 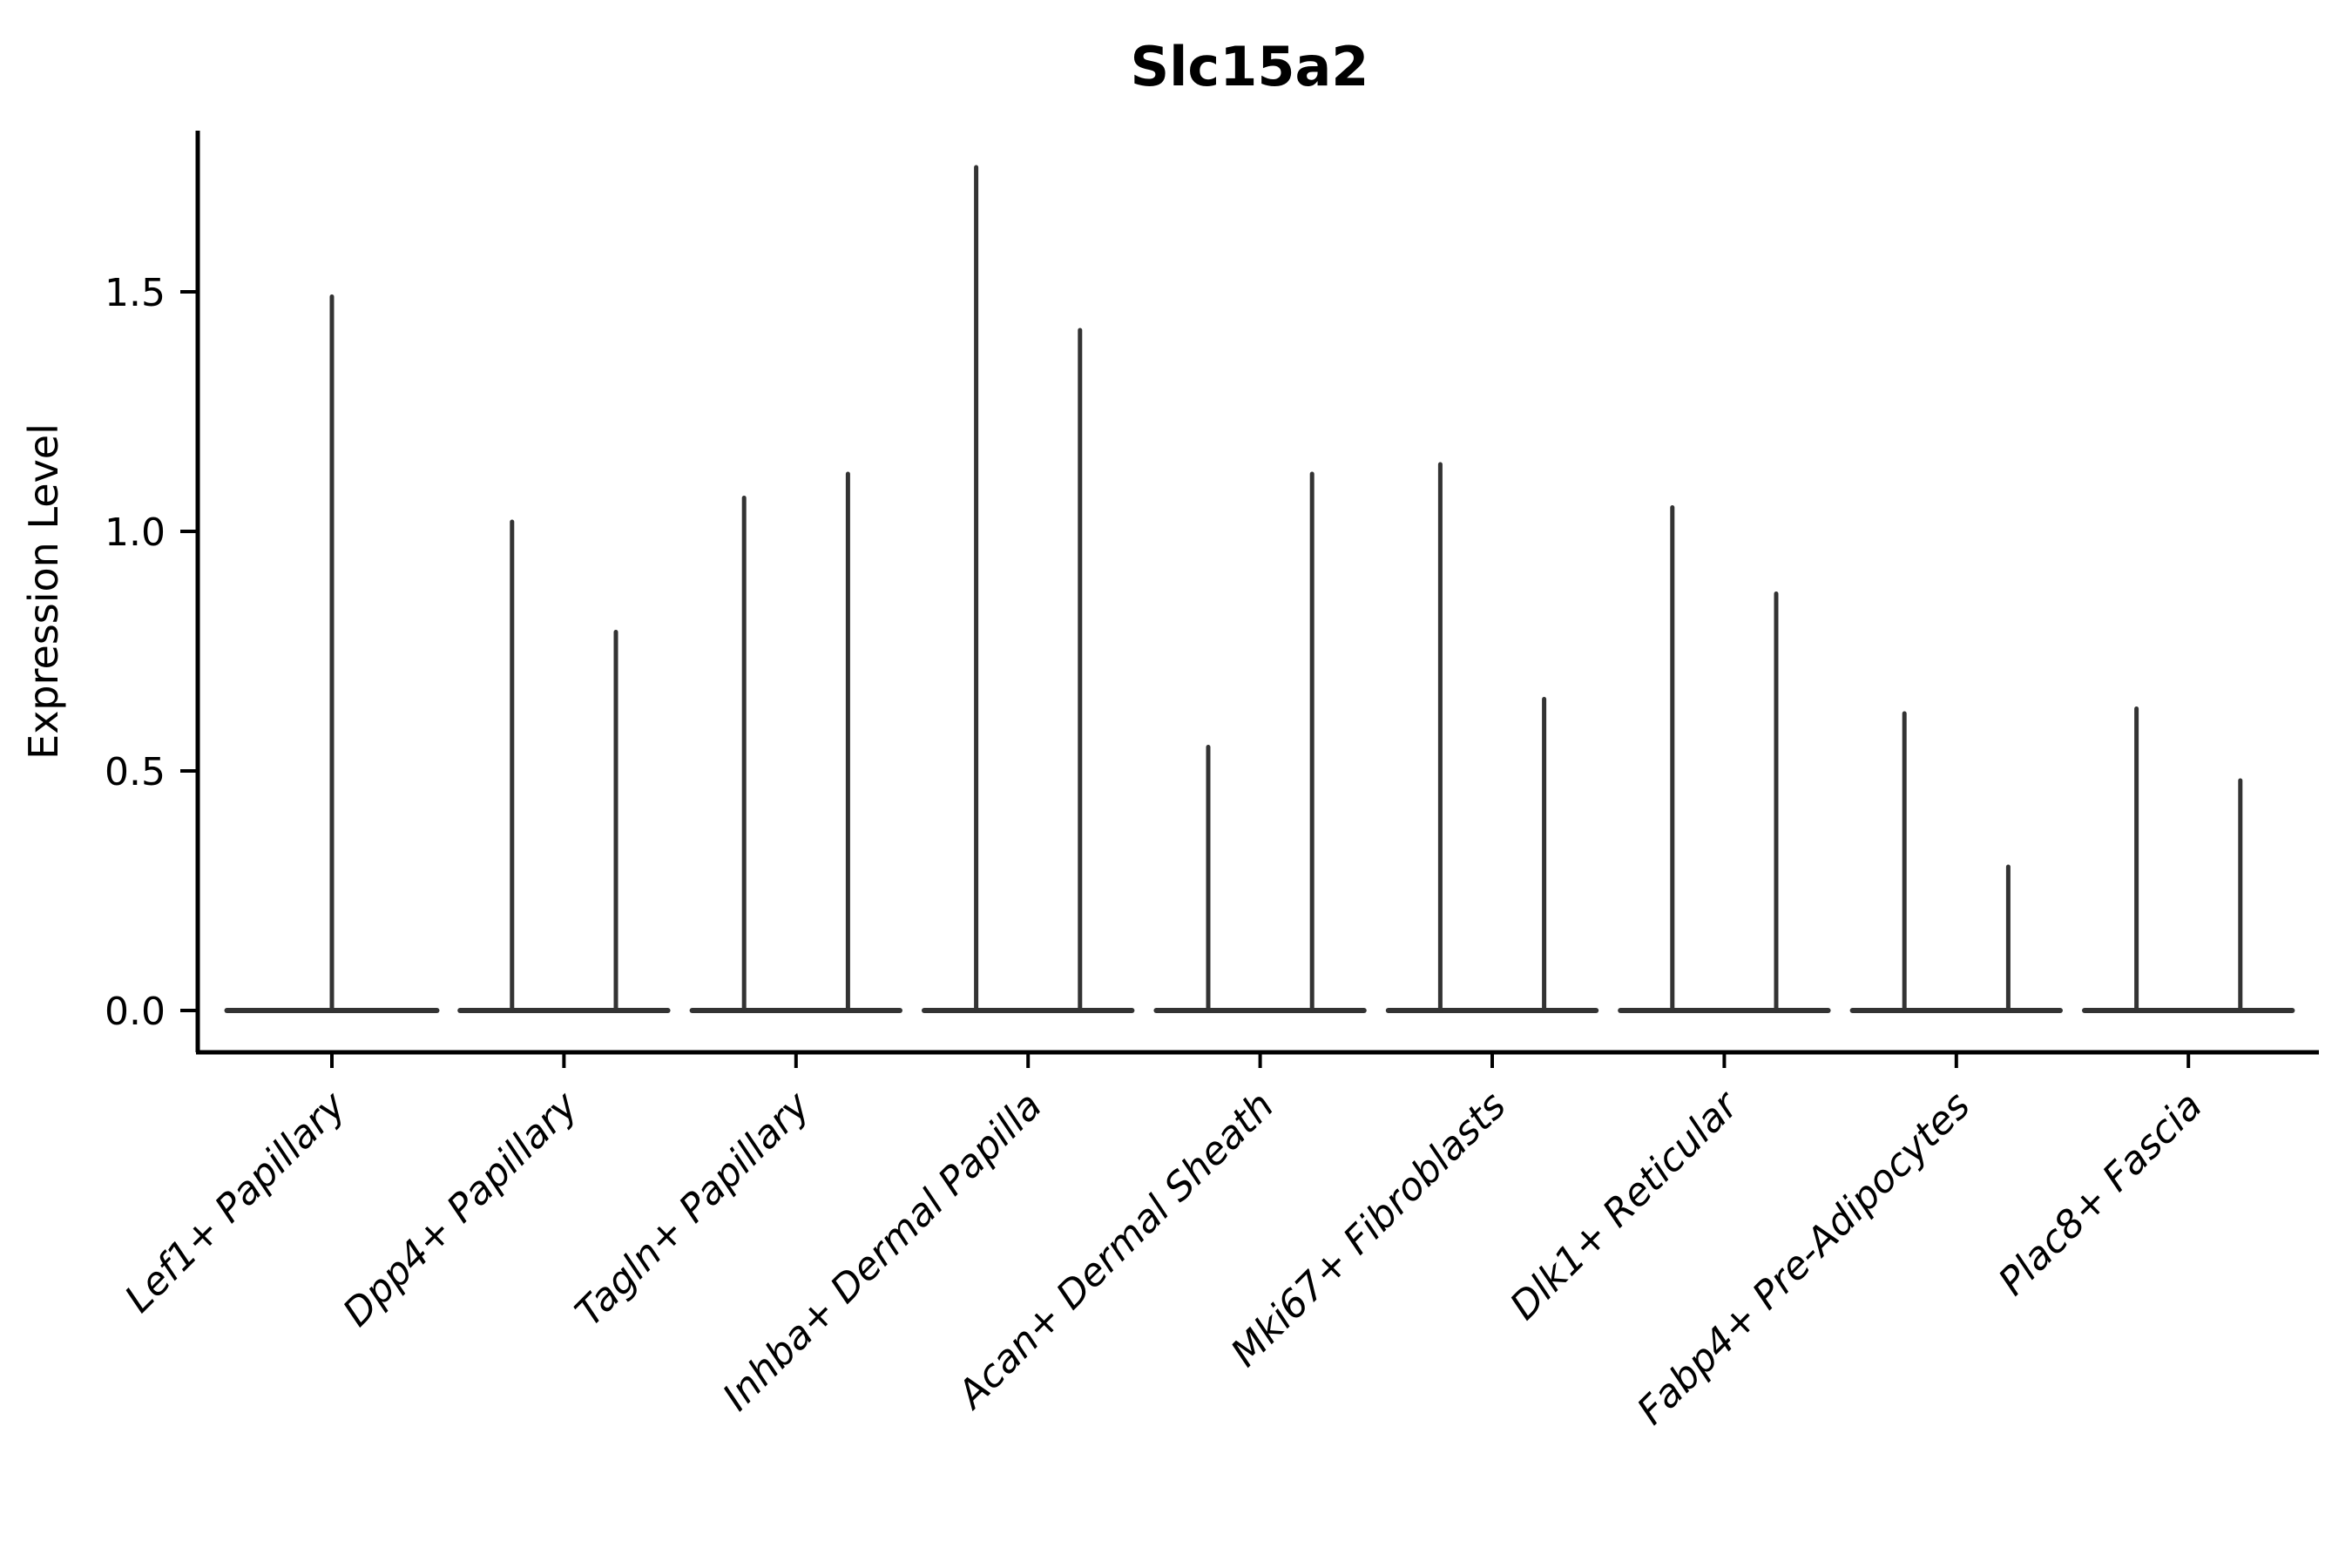 I want to click on y-axis-label: Expression Level, so click(x=44, y=591).